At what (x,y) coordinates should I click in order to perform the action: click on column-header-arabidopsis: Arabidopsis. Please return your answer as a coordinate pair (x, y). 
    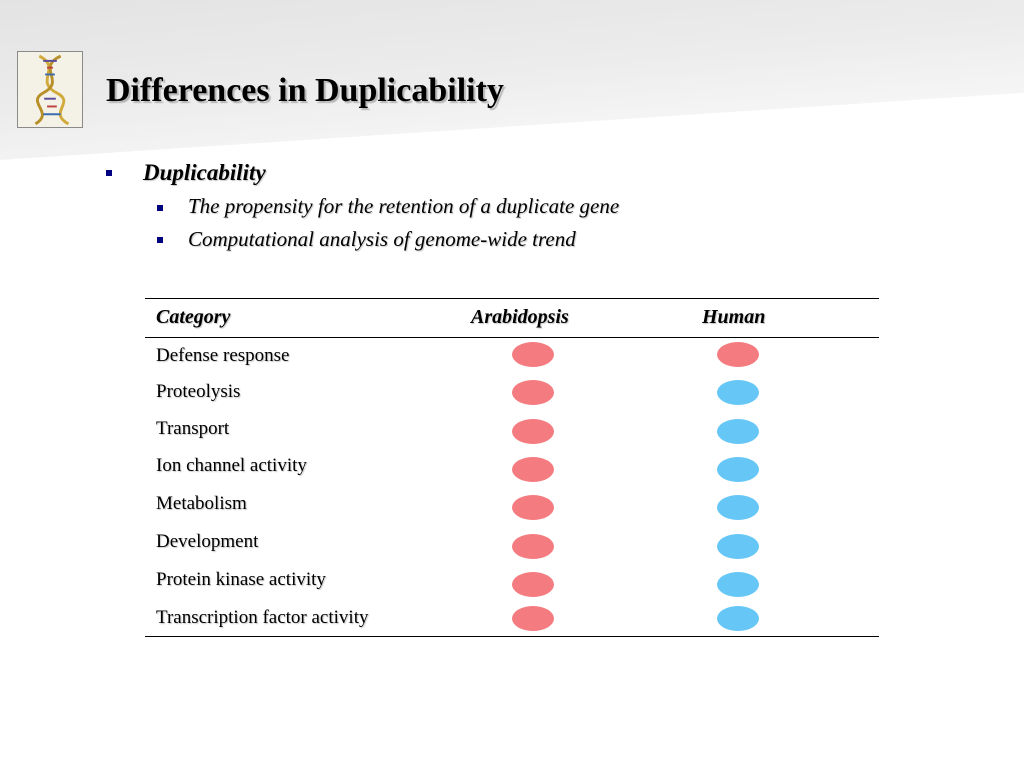
    Looking at the image, I should click on (520, 317).